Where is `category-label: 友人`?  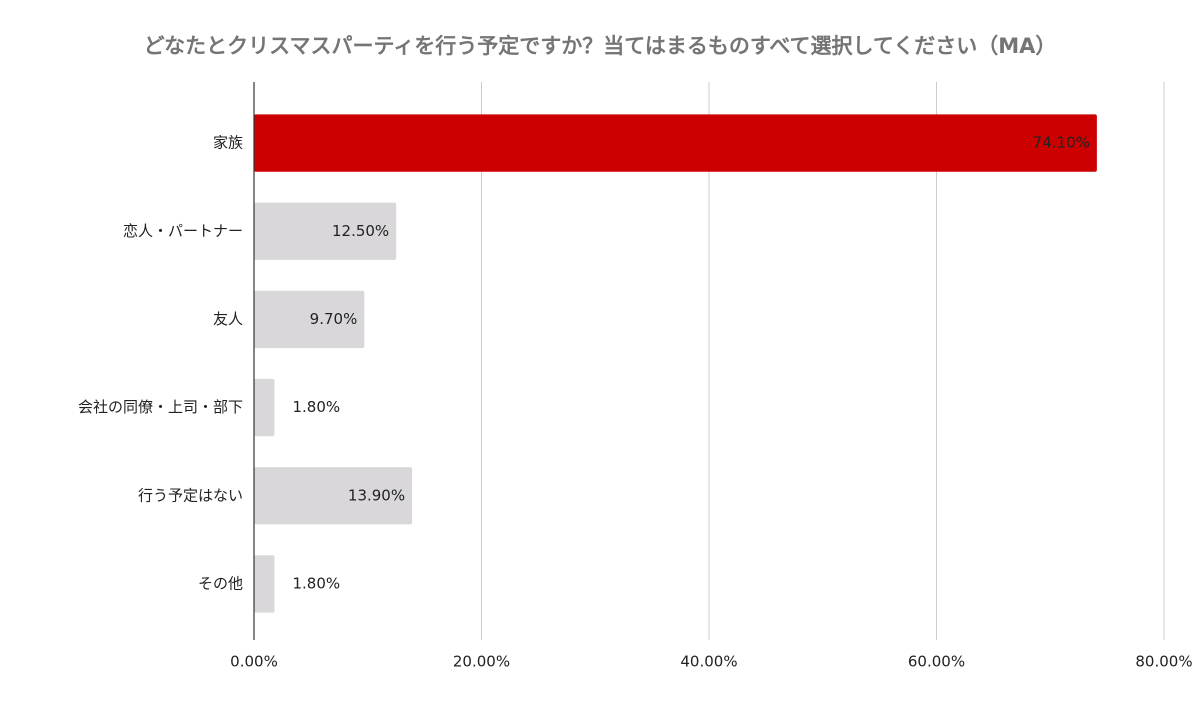 category-label: 友人 is located at coordinates (228, 319).